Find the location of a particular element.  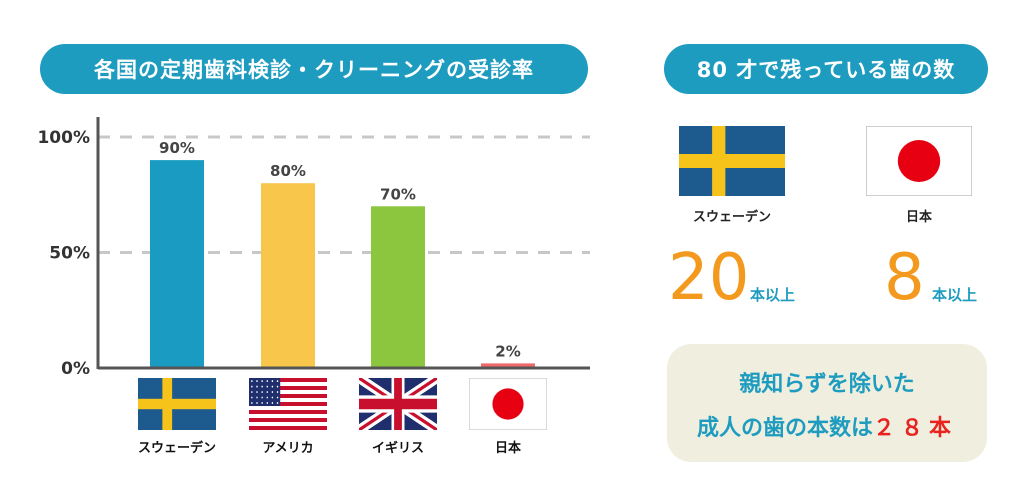

sweden-label: スウェーデン is located at coordinates (731, 217).